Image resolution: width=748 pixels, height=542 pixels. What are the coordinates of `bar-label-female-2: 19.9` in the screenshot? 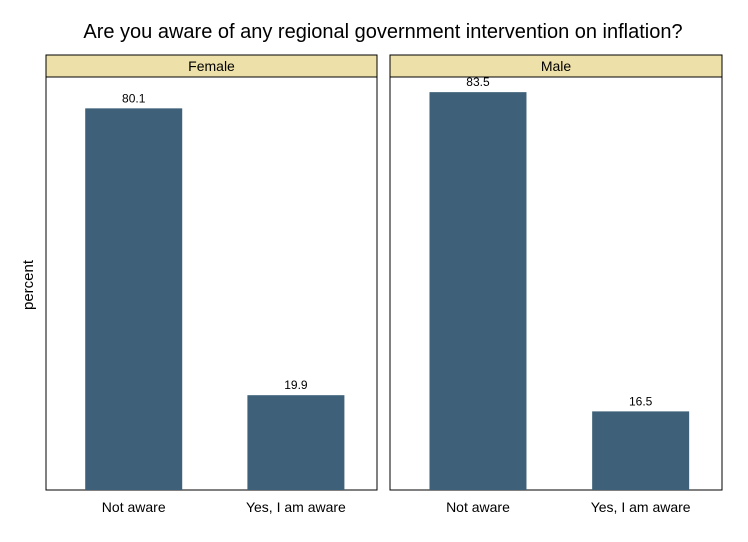 It's located at (296, 385).